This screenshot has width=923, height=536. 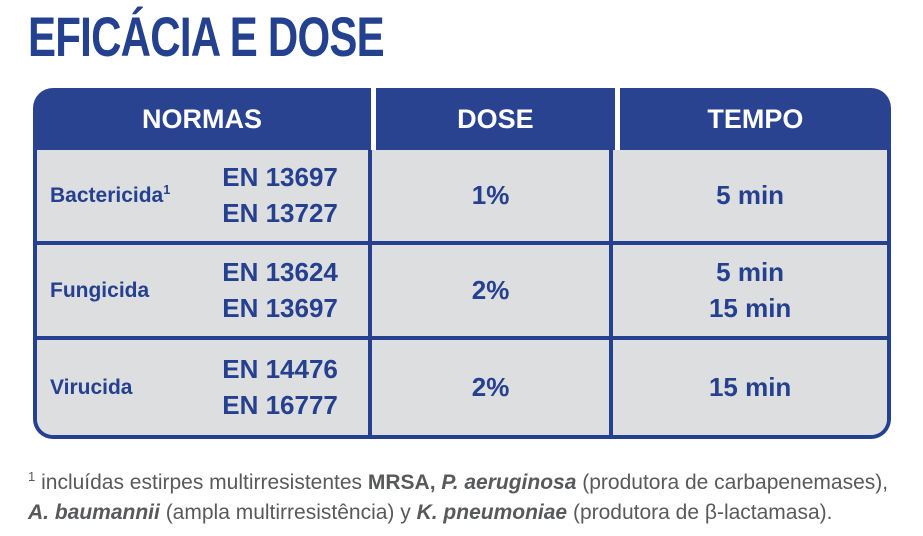 I want to click on col-header-normas: NORMAS, so click(x=202, y=119).